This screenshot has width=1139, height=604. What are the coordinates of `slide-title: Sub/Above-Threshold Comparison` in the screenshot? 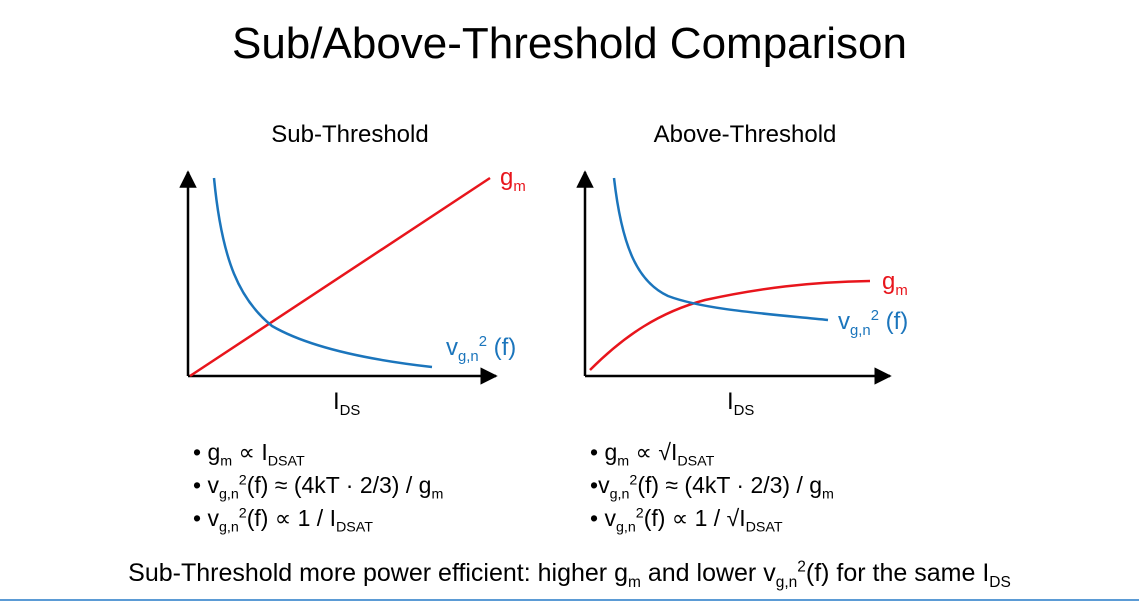 It's located at (569, 43).